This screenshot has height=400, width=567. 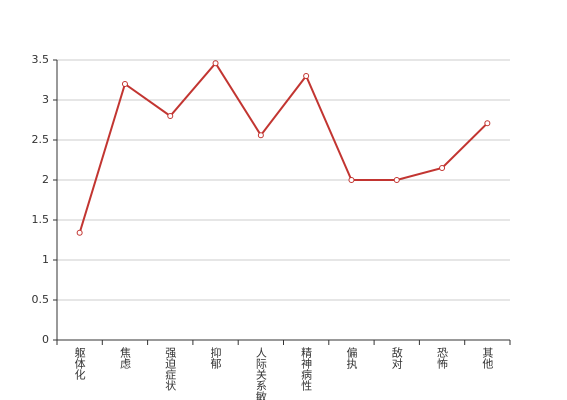 I want to click on x-tick-label: 强迫症状, so click(x=170, y=369).